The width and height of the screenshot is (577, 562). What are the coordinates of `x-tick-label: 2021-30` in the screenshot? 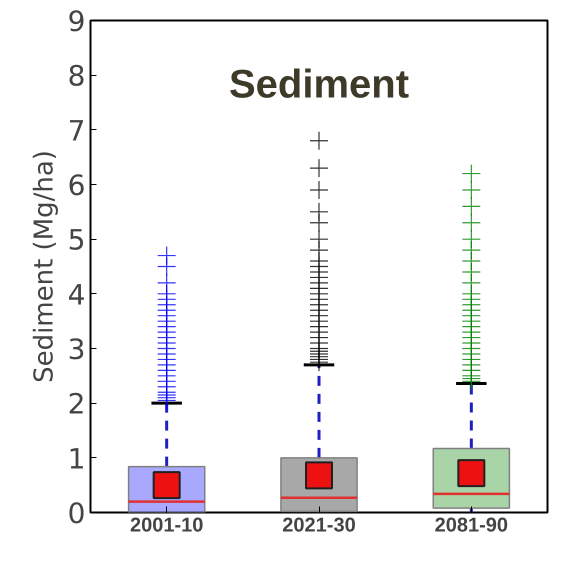 It's located at (319, 525).